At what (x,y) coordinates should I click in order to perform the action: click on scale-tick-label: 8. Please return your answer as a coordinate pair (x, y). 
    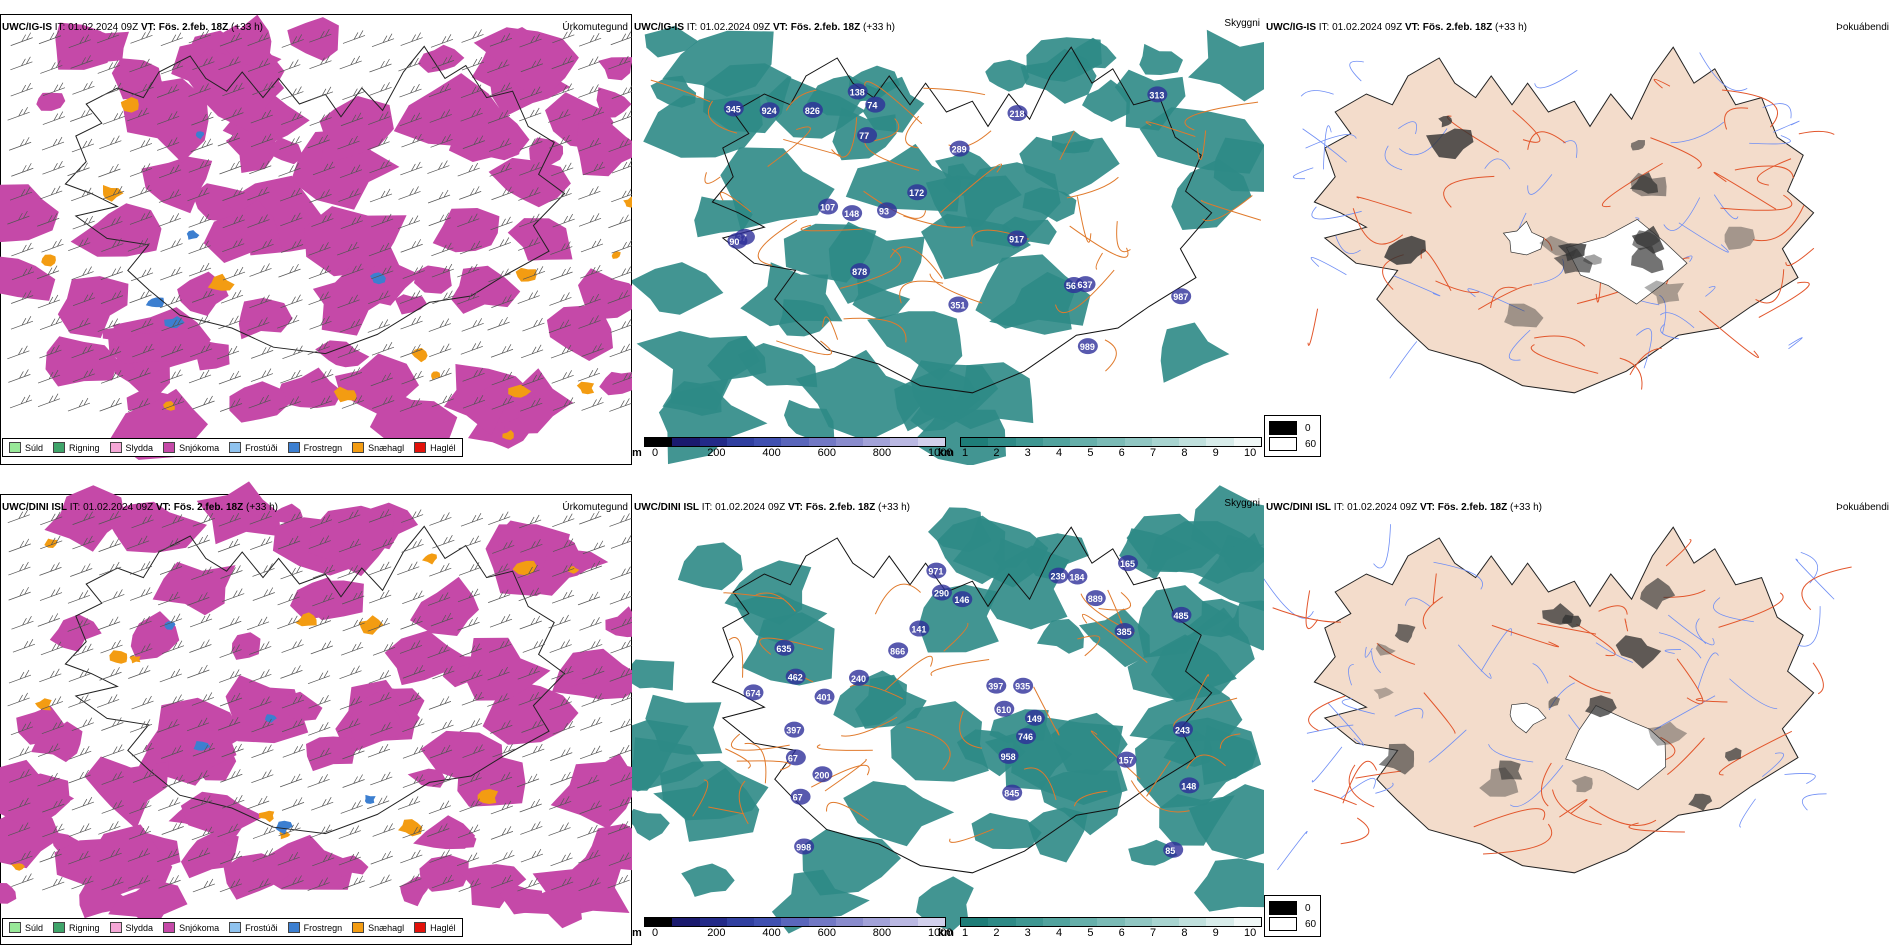
    Looking at the image, I should click on (1184, 933).